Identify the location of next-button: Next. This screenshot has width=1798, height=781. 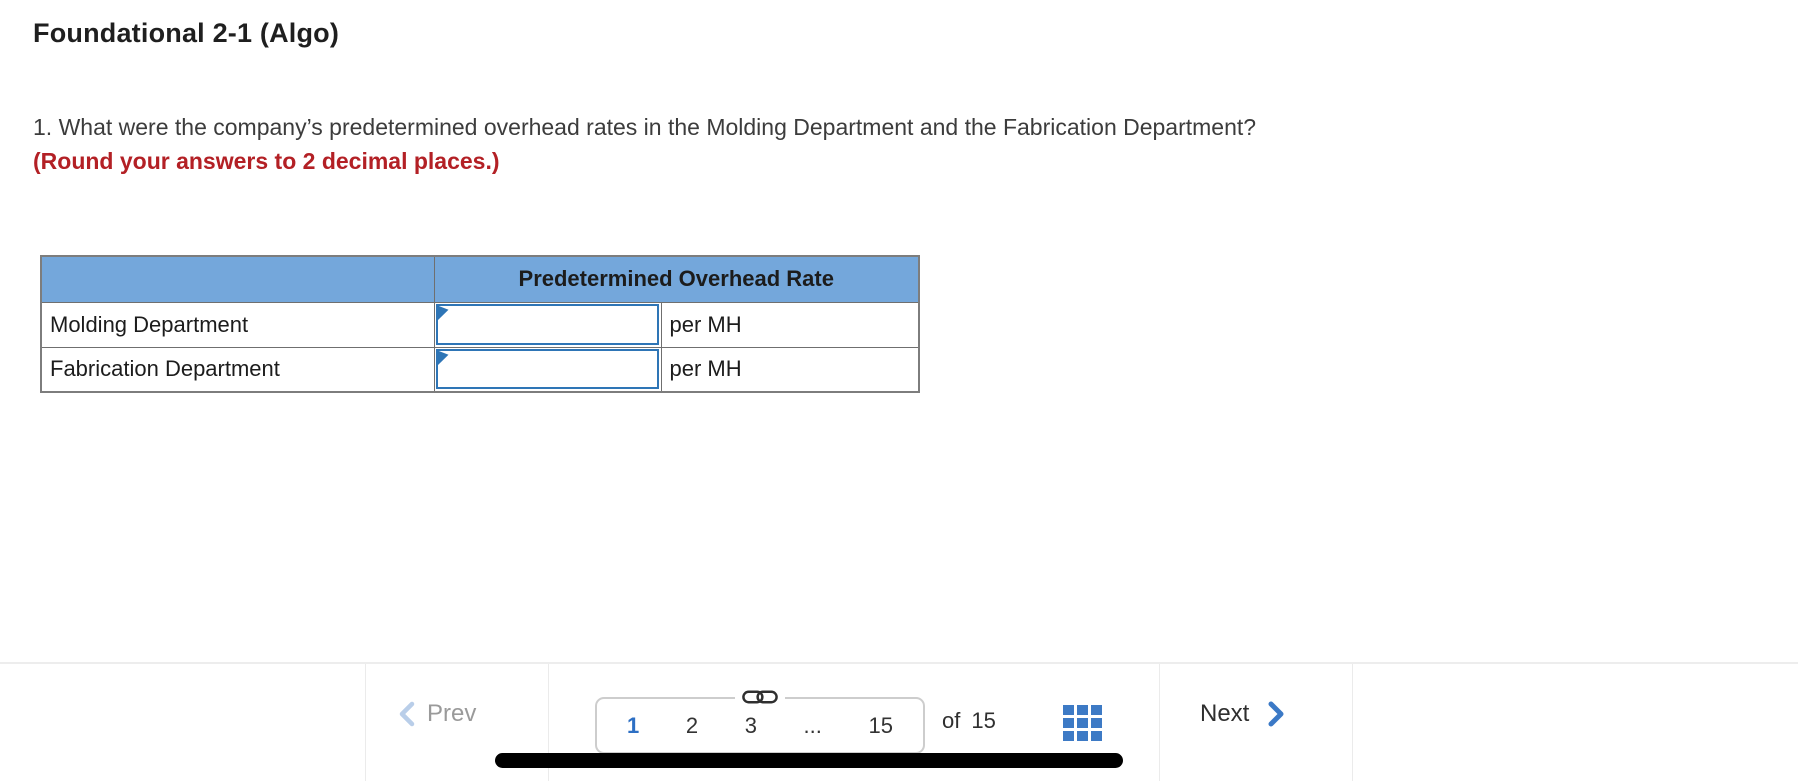
(1242, 714).